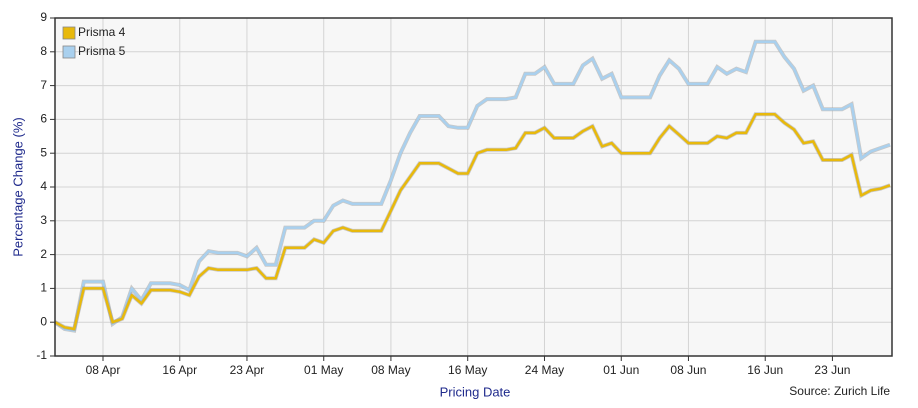  I want to click on y-tick-label: 7, so click(43, 85).